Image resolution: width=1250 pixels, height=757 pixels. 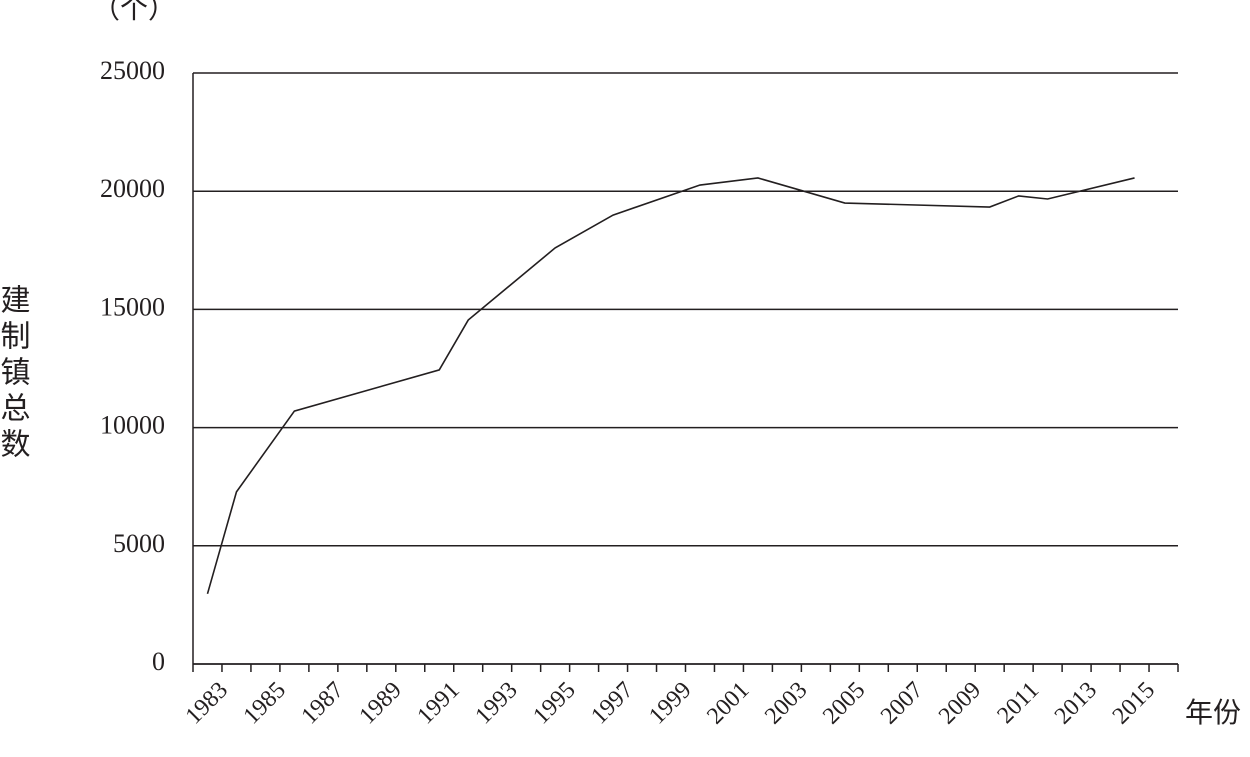 What do you see at coordinates (438, 703) in the screenshot?
I see `x-tick-label: 1991` at bounding box center [438, 703].